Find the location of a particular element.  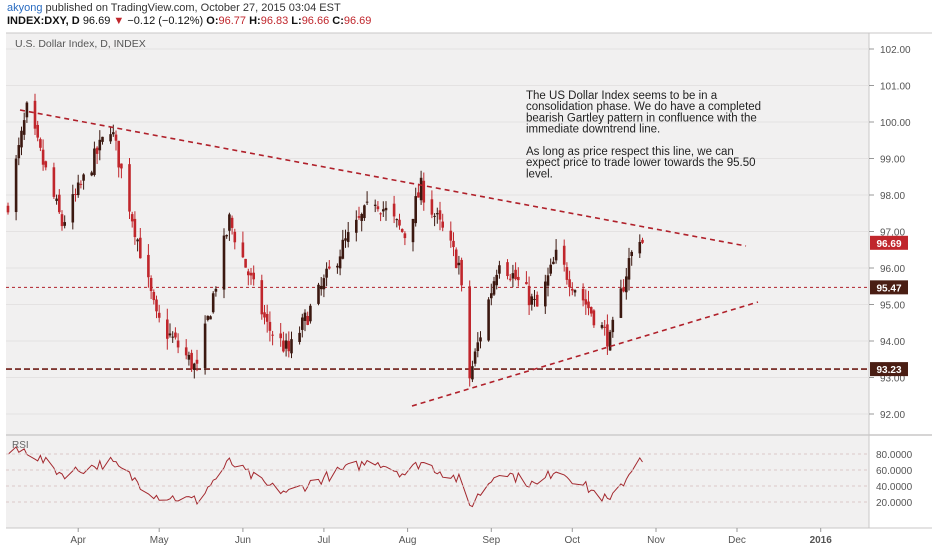

close-label: C: is located at coordinates (338, 21).